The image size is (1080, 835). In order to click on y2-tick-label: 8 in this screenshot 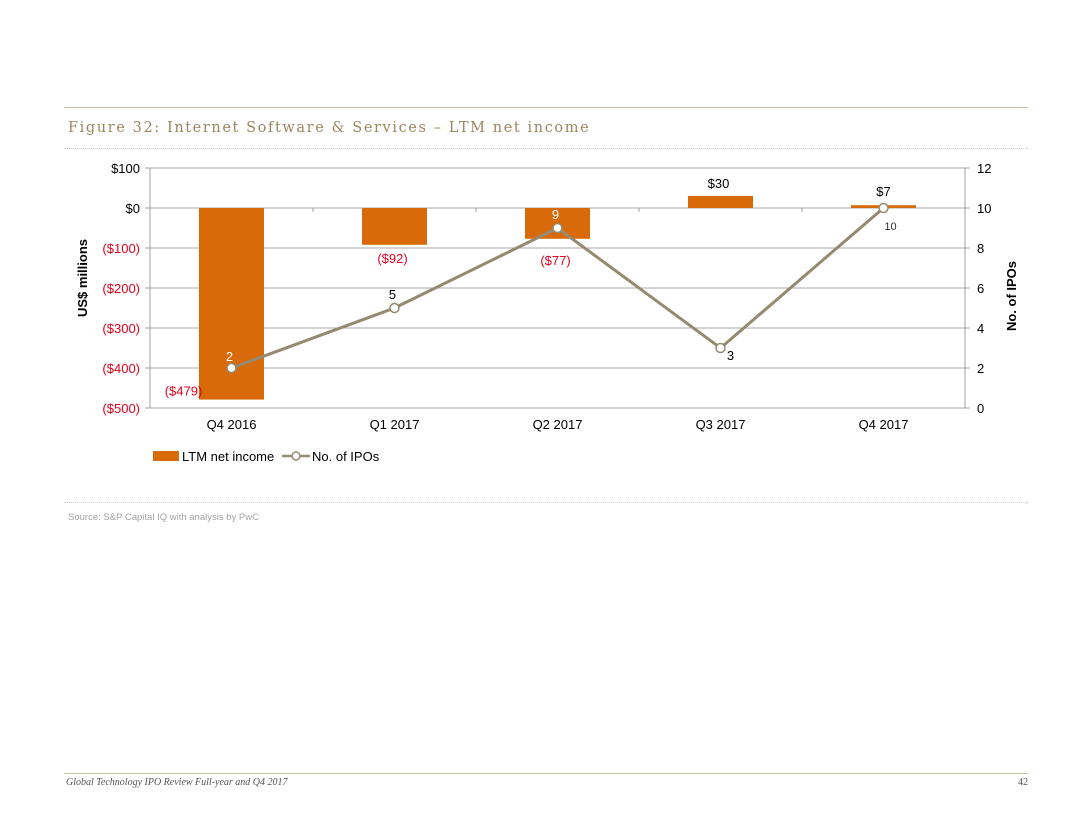, I will do `click(980, 248)`.